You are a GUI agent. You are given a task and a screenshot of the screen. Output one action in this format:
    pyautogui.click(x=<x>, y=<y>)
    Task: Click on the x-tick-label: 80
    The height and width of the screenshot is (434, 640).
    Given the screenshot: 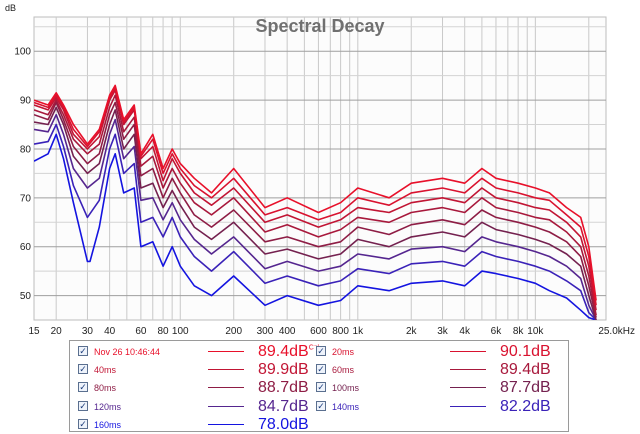 What is the action you would take?
    pyautogui.click(x=164, y=331)
    